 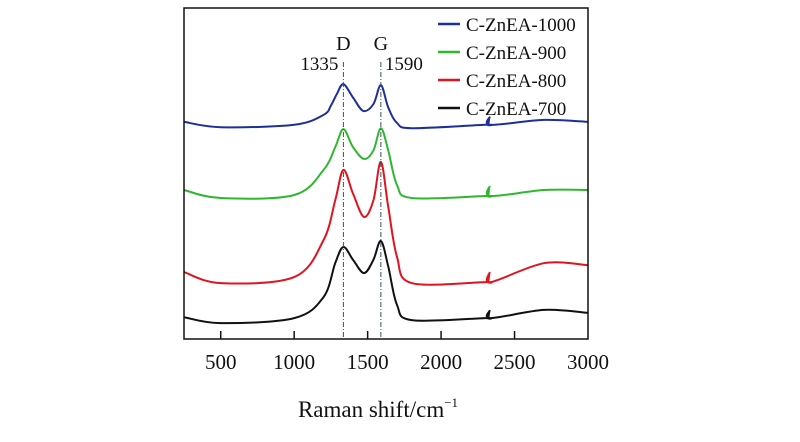 I want to click on d-band-label: D, so click(x=343, y=44).